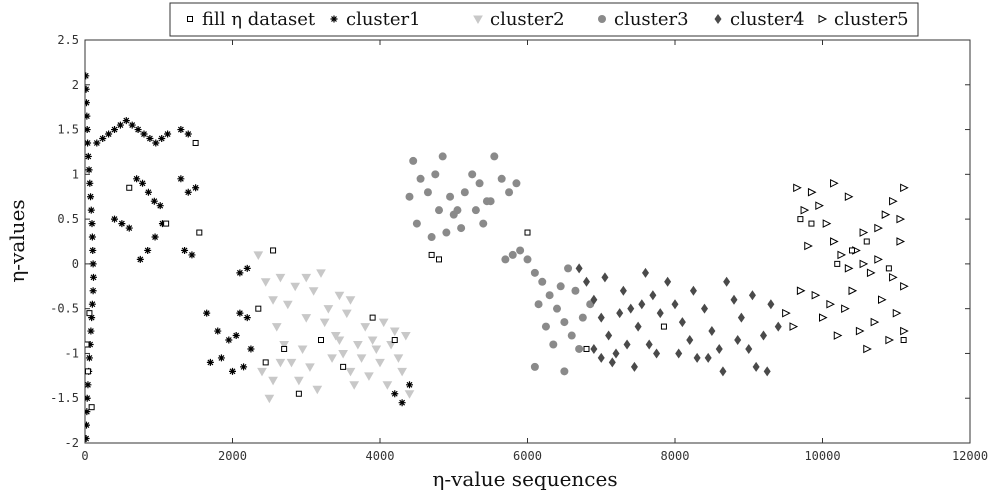  What do you see at coordinates (68, 130) in the screenshot?
I see `y-tick-label: 1.5` at bounding box center [68, 130].